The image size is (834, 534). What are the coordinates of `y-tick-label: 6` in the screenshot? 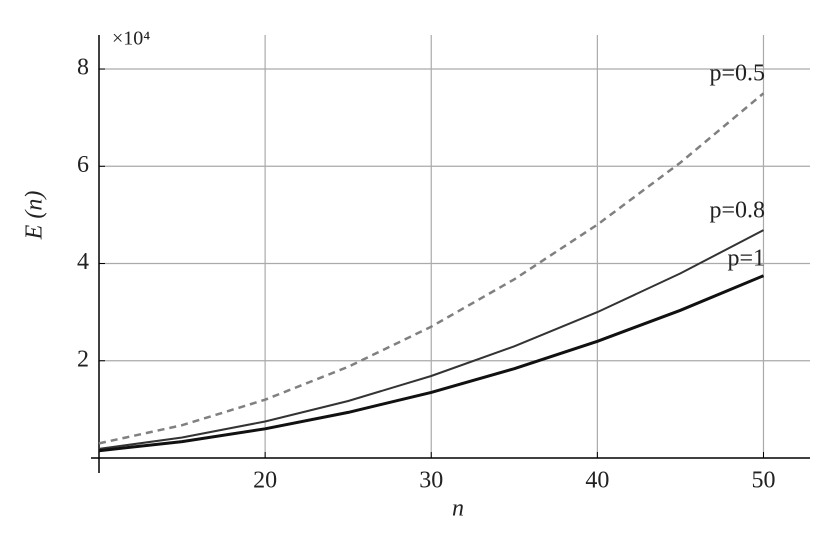 It's located at (83, 165).